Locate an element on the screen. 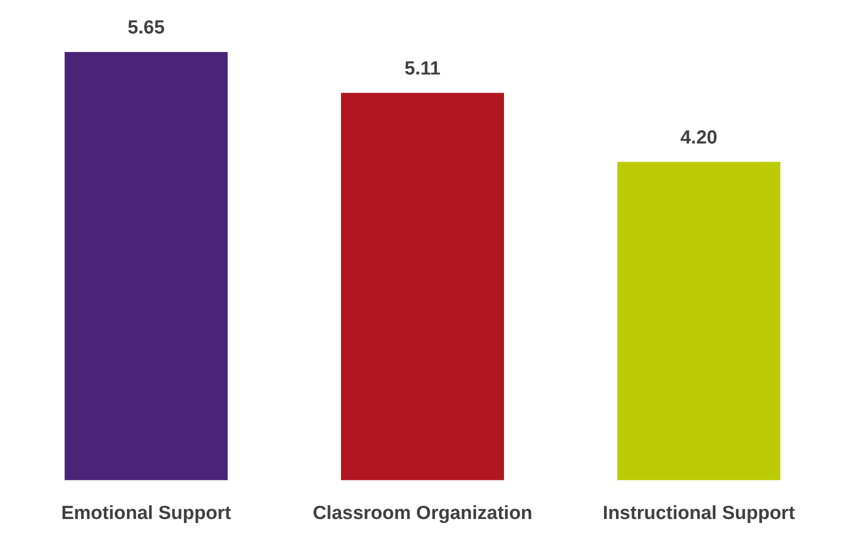 The height and width of the screenshot is (555, 845). x-tick-label: Instructional Support is located at coordinates (699, 513).